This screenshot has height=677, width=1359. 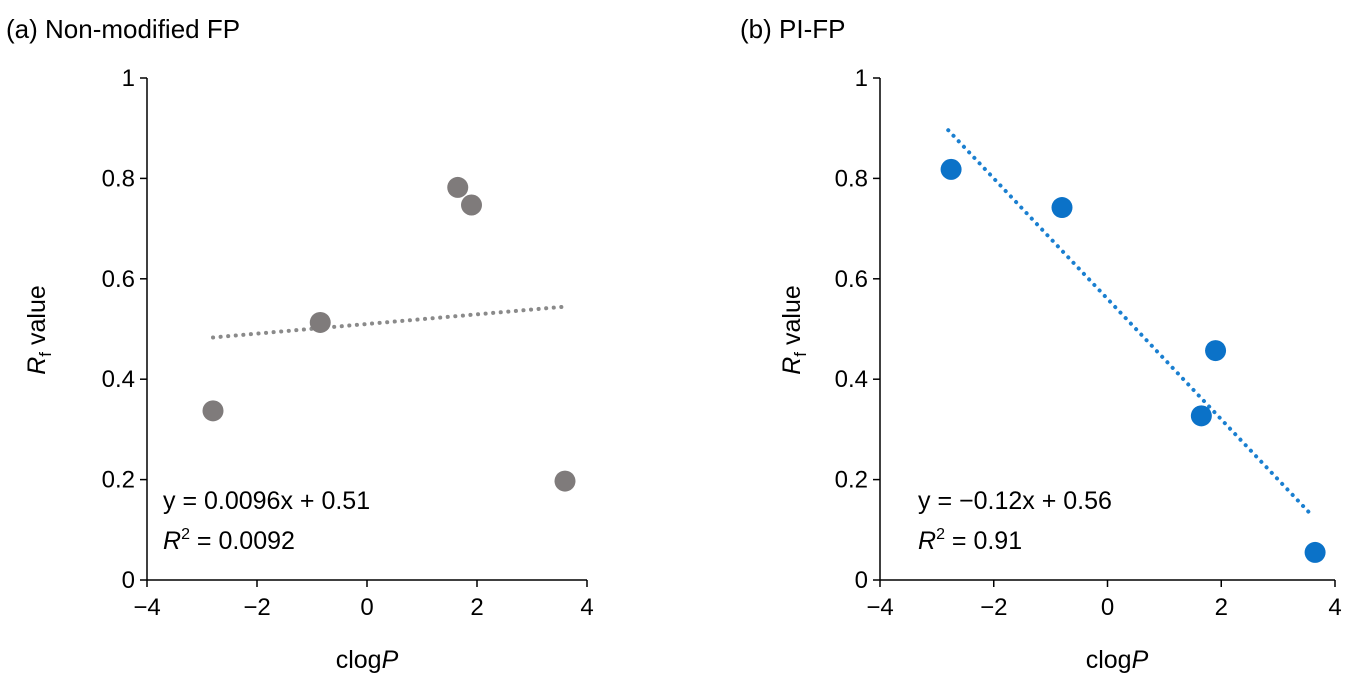 I want to click on panel-b-title: (b) PI-FP, so click(x=792, y=29).